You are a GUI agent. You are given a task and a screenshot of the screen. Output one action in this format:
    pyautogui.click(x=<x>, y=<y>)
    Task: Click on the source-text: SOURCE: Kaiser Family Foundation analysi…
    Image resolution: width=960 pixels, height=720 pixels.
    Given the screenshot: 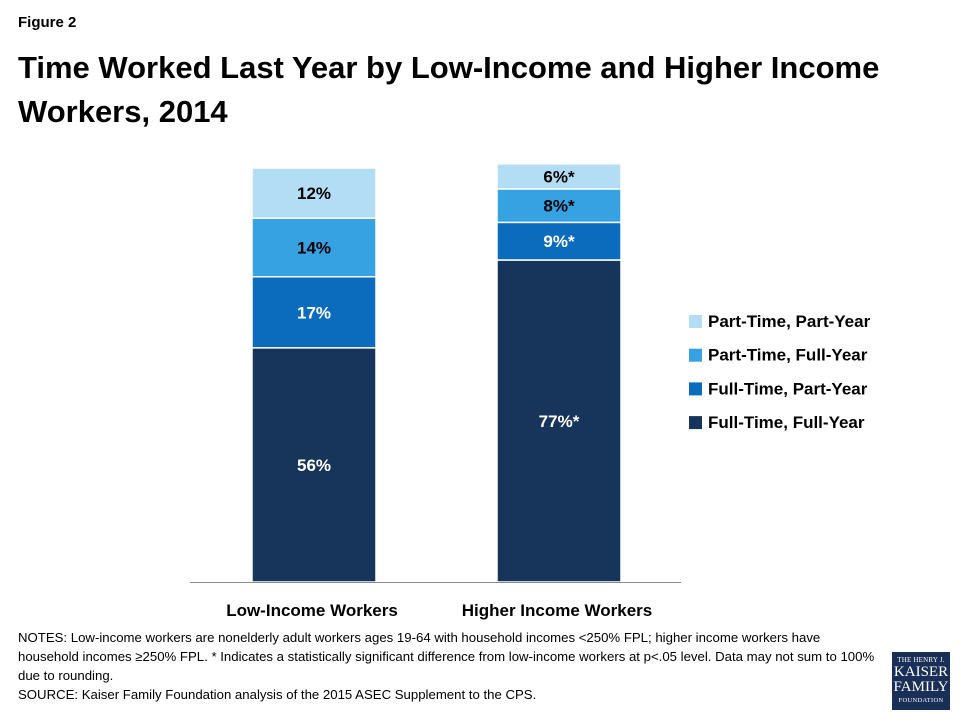 What is the action you would take?
    pyautogui.click(x=277, y=694)
    